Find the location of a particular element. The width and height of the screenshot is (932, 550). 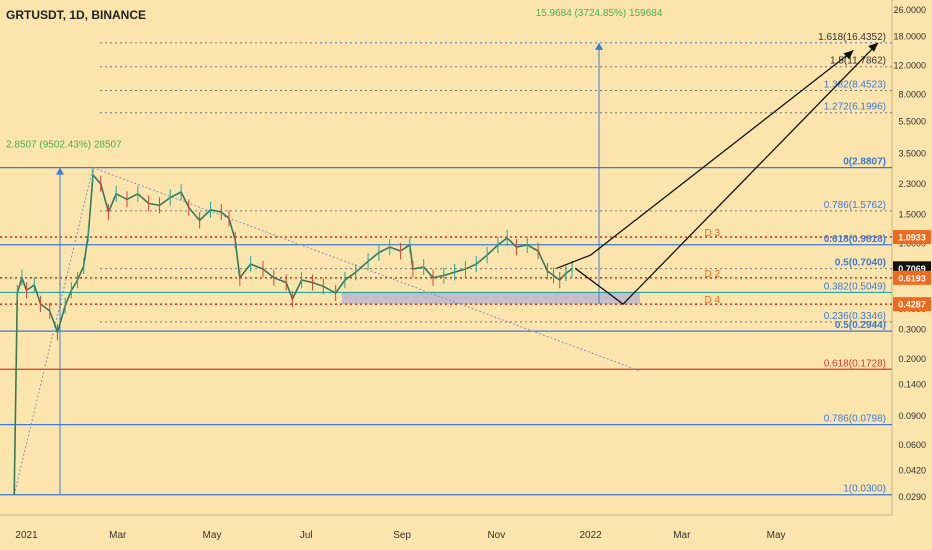

measure-2-label: 15.9684 (3724.85%) 159684 is located at coordinates (599, 13).